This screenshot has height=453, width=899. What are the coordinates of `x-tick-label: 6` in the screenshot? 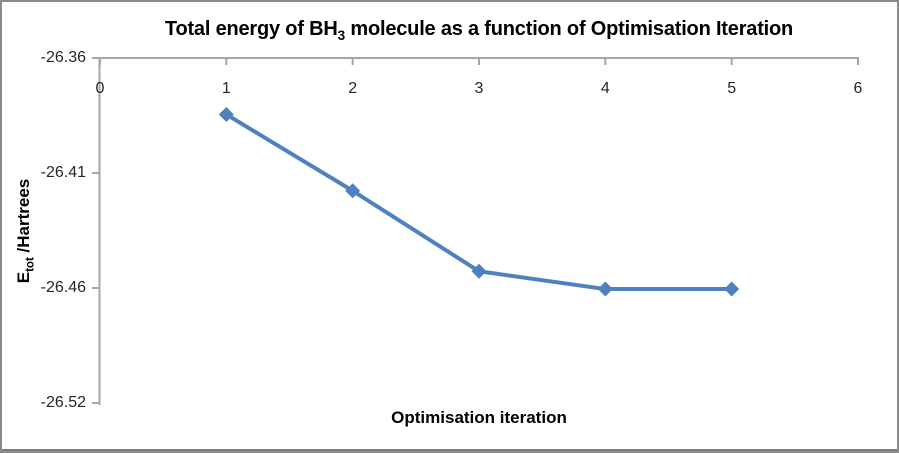 It's located at (858, 88).